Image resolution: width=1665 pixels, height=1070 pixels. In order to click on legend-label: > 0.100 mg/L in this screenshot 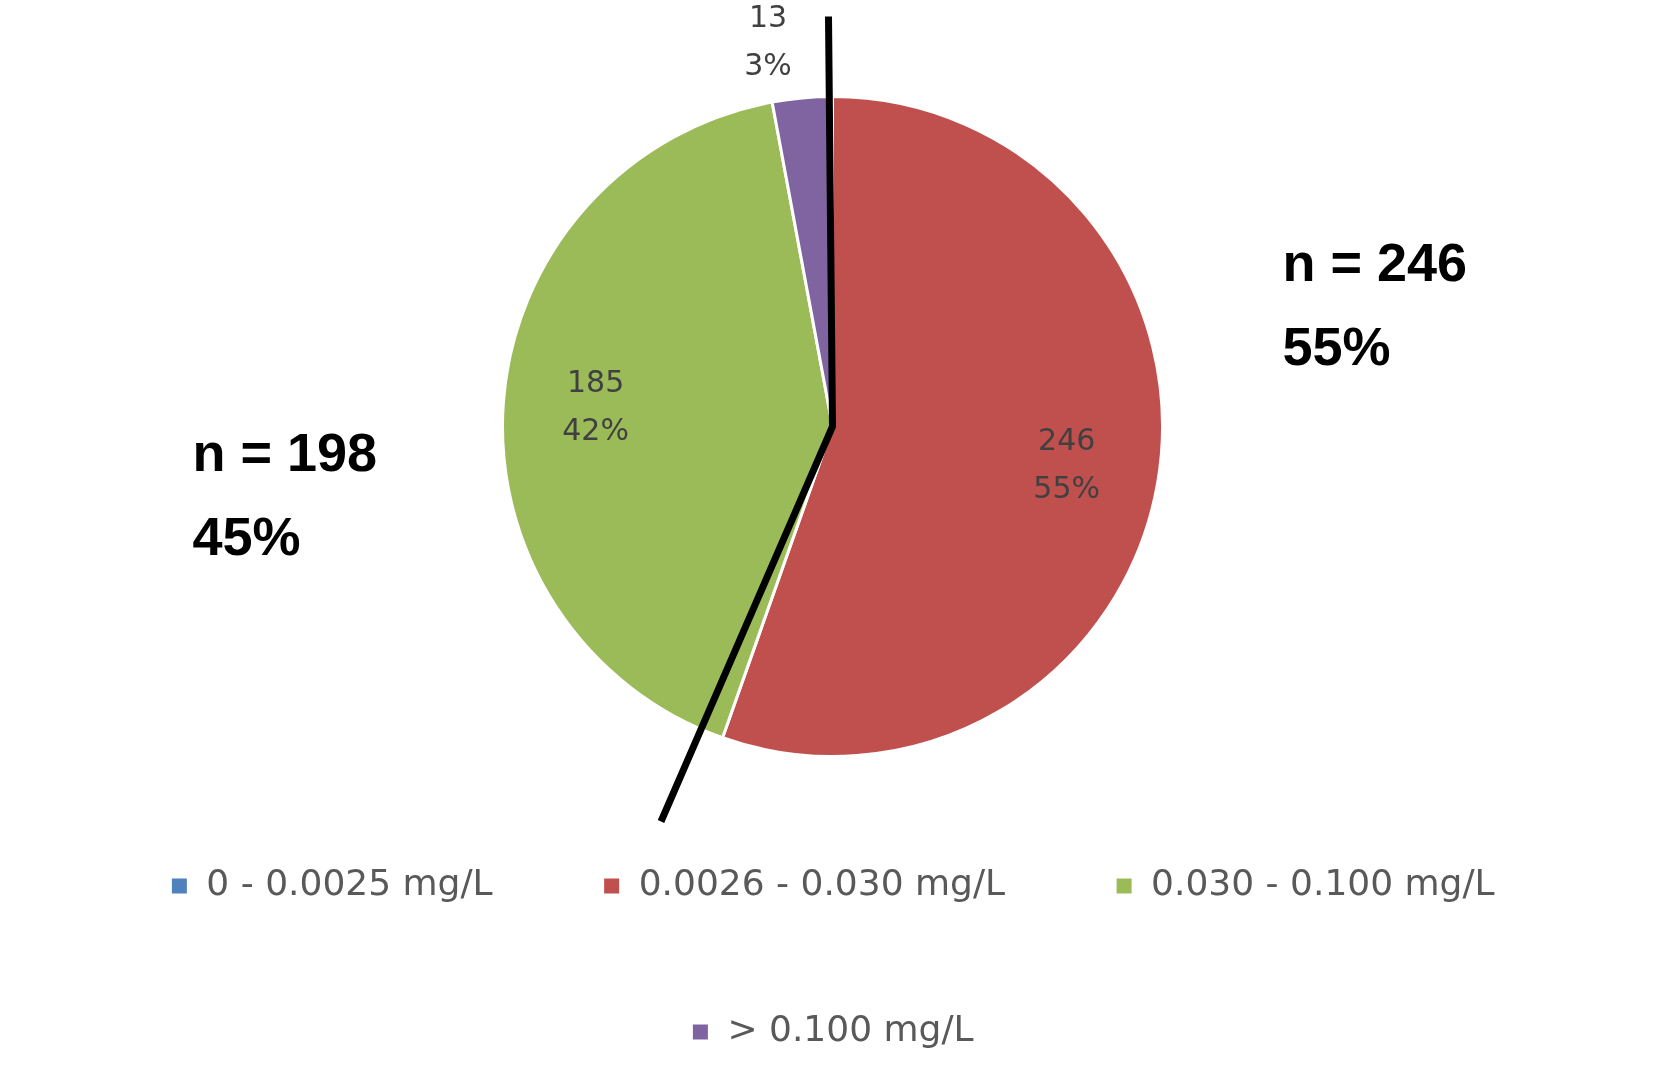, I will do `click(850, 1029)`.